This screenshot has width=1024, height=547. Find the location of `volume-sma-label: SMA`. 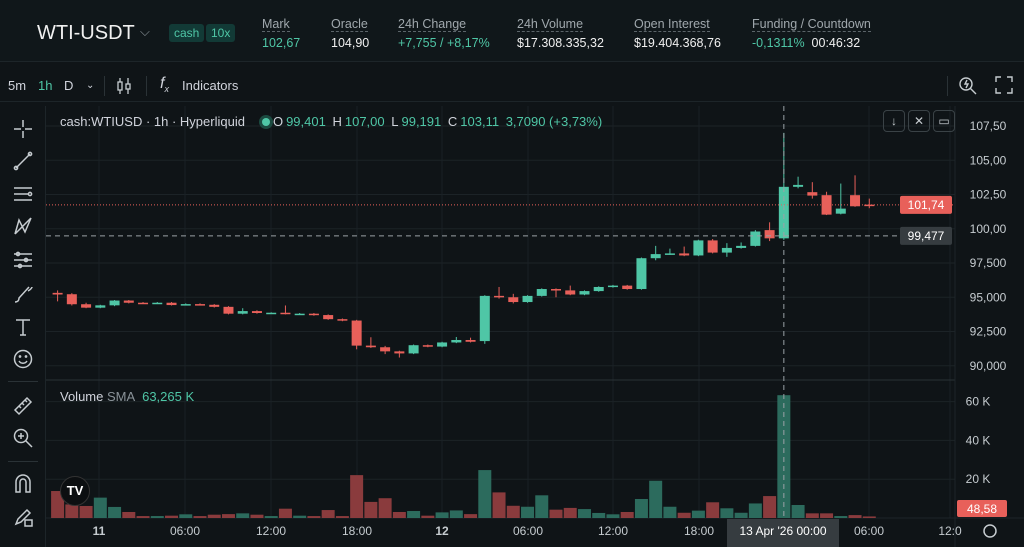

volume-sma-label: SMA is located at coordinates (121, 396).